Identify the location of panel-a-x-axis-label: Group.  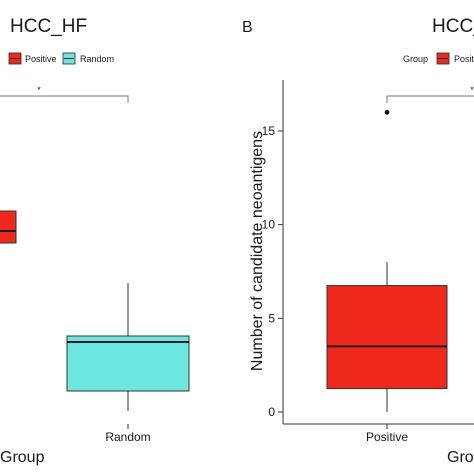
(22, 457).